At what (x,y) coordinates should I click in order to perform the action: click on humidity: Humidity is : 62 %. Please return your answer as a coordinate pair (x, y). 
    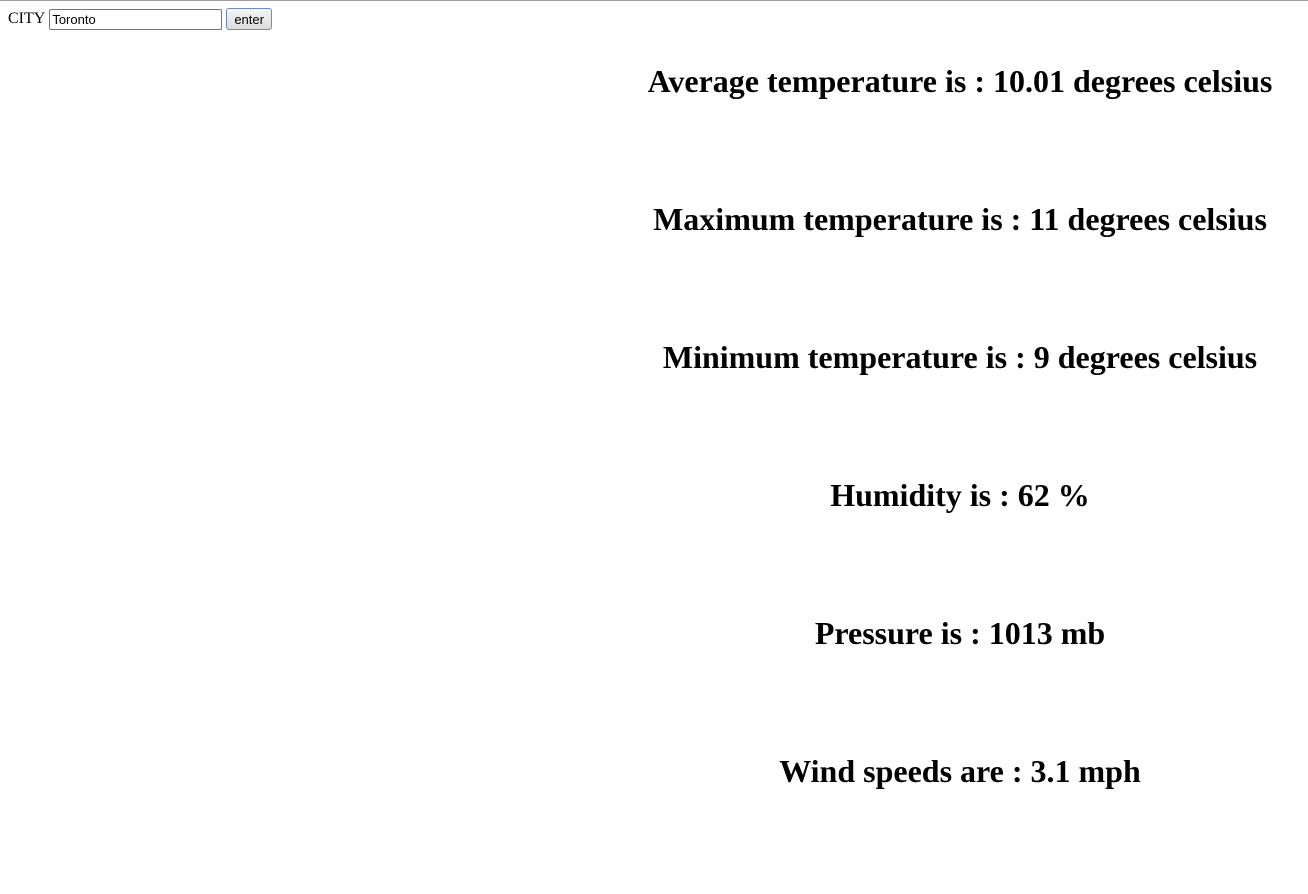
    Looking at the image, I should click on (960, 495).